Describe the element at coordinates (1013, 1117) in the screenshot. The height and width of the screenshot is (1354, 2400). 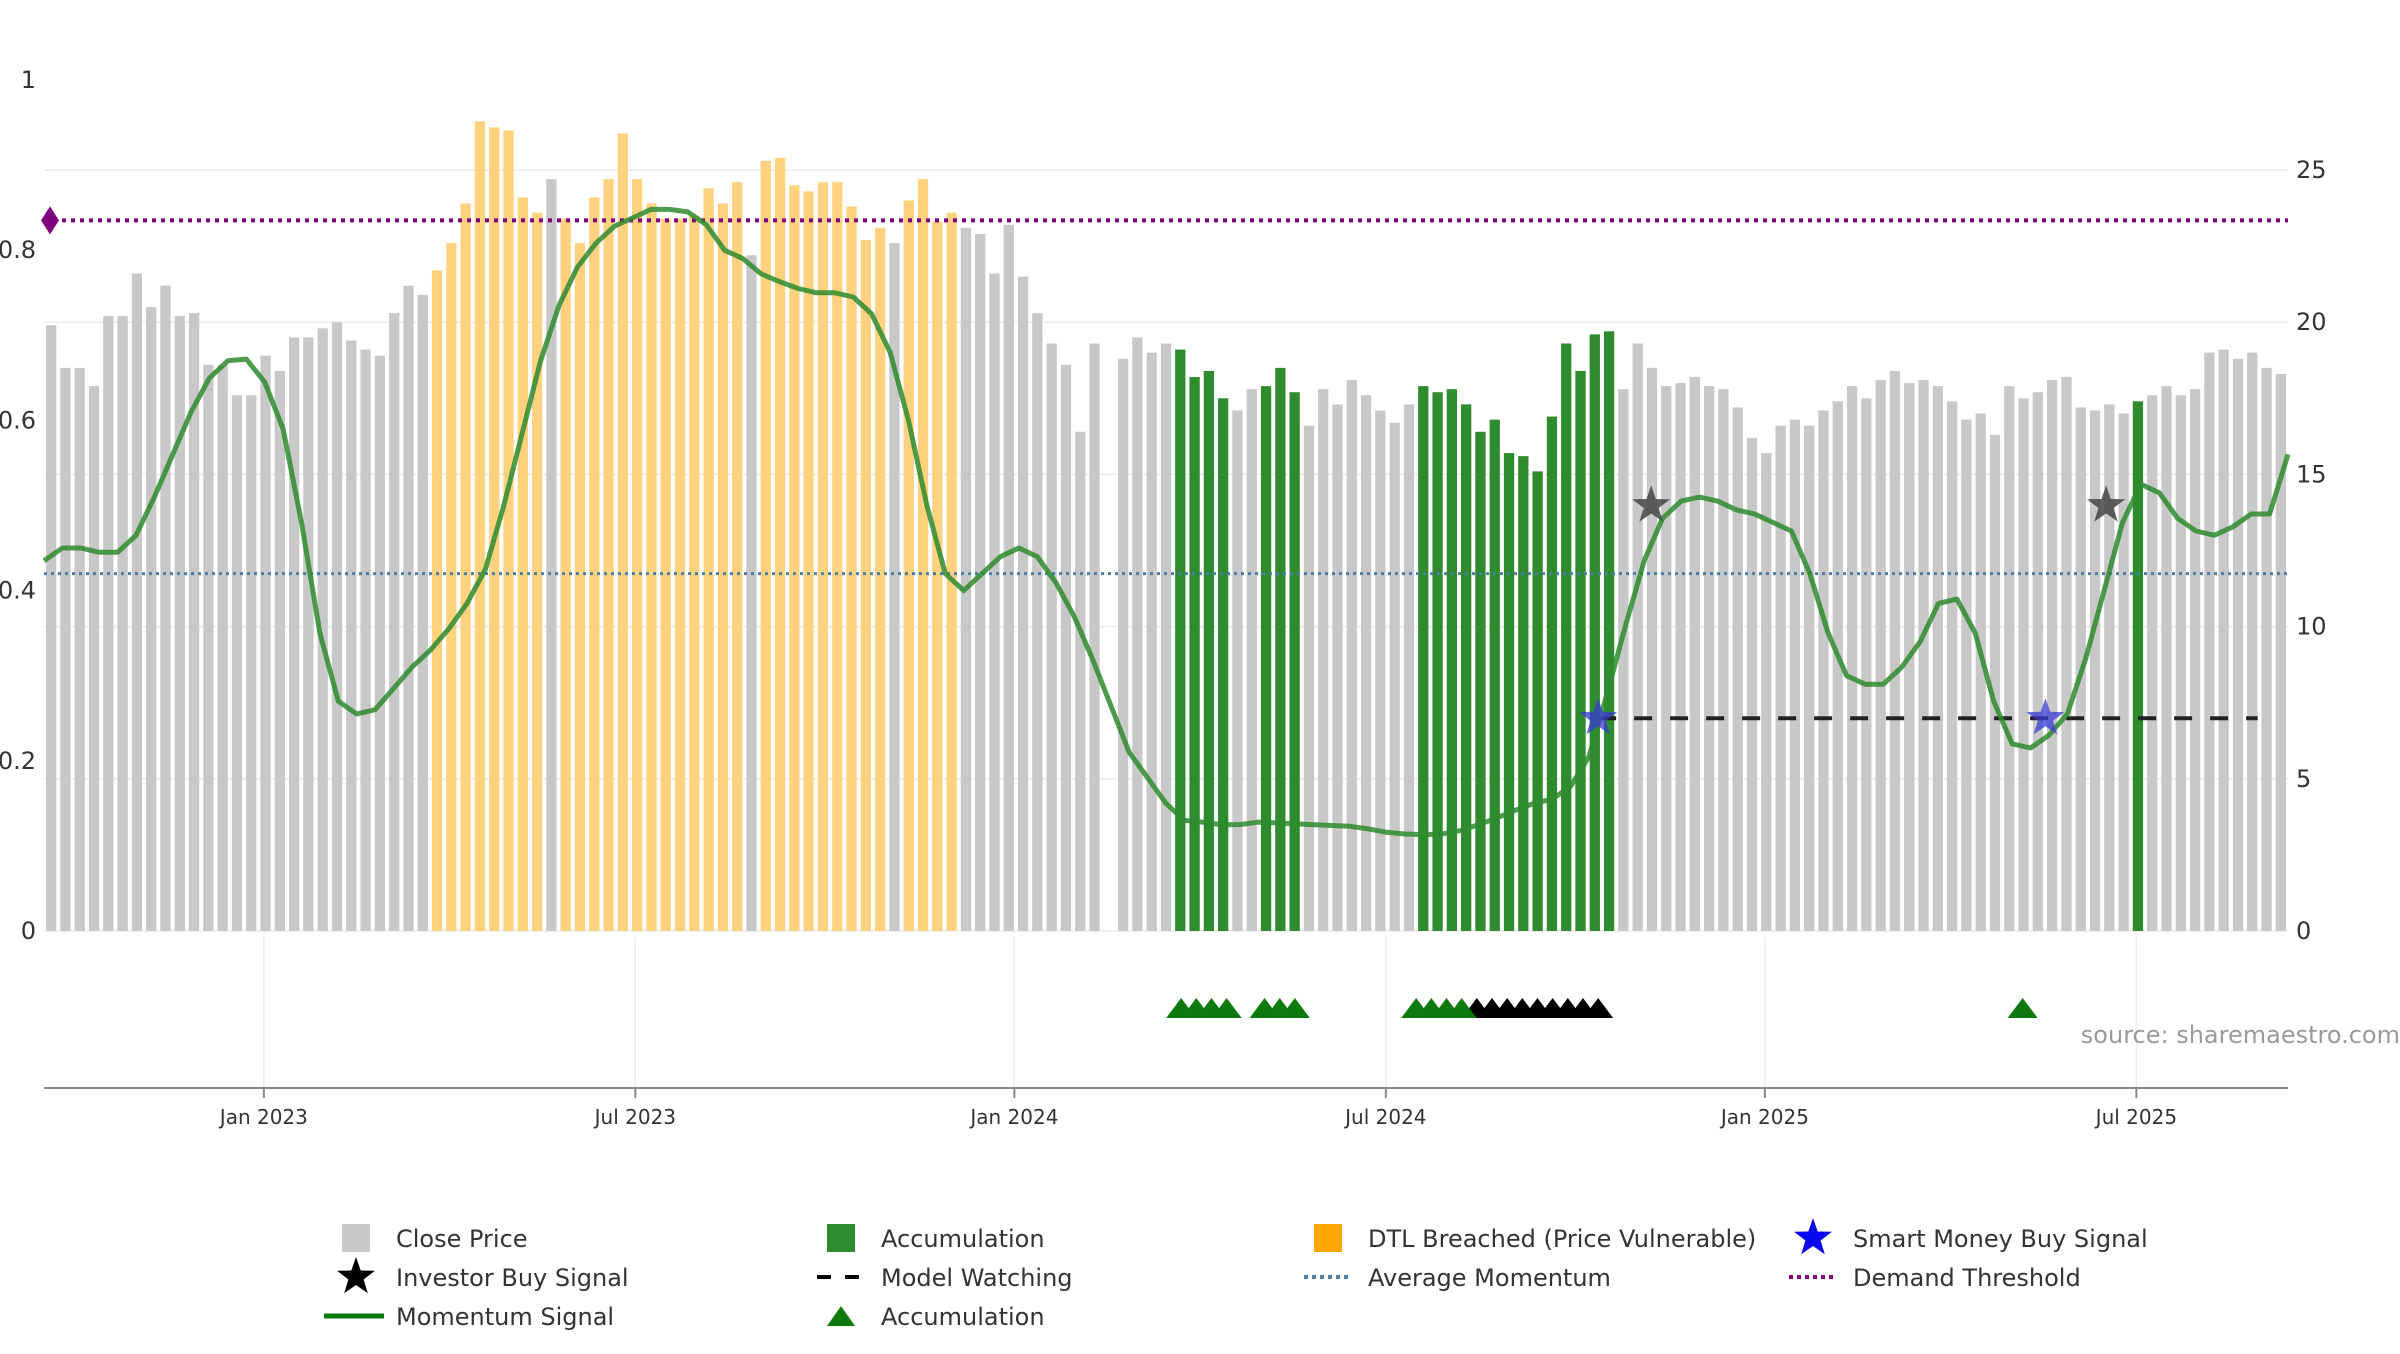
I see `x-axis-tick-label: Jan 2024` at that location.